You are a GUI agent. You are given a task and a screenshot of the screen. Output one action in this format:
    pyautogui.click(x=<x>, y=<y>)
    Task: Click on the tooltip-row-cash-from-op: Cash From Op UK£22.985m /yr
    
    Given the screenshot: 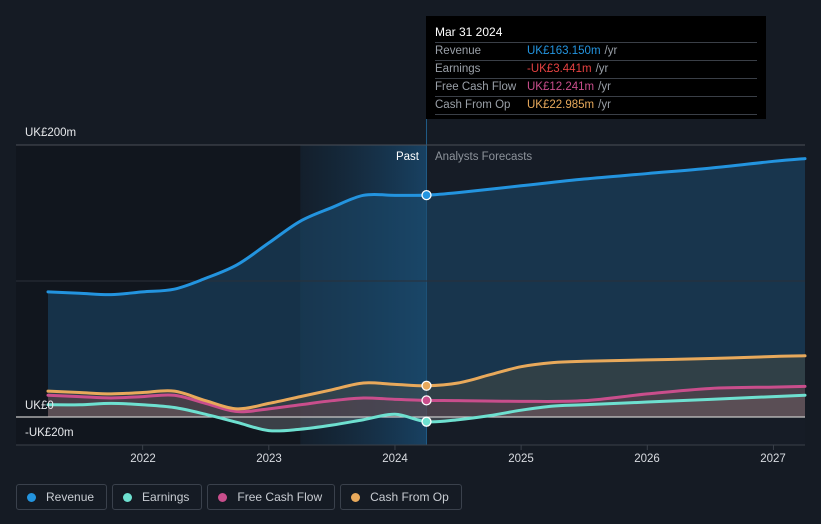 What is the action you would take?
    pyautogui.click(x=596, y=106)
    